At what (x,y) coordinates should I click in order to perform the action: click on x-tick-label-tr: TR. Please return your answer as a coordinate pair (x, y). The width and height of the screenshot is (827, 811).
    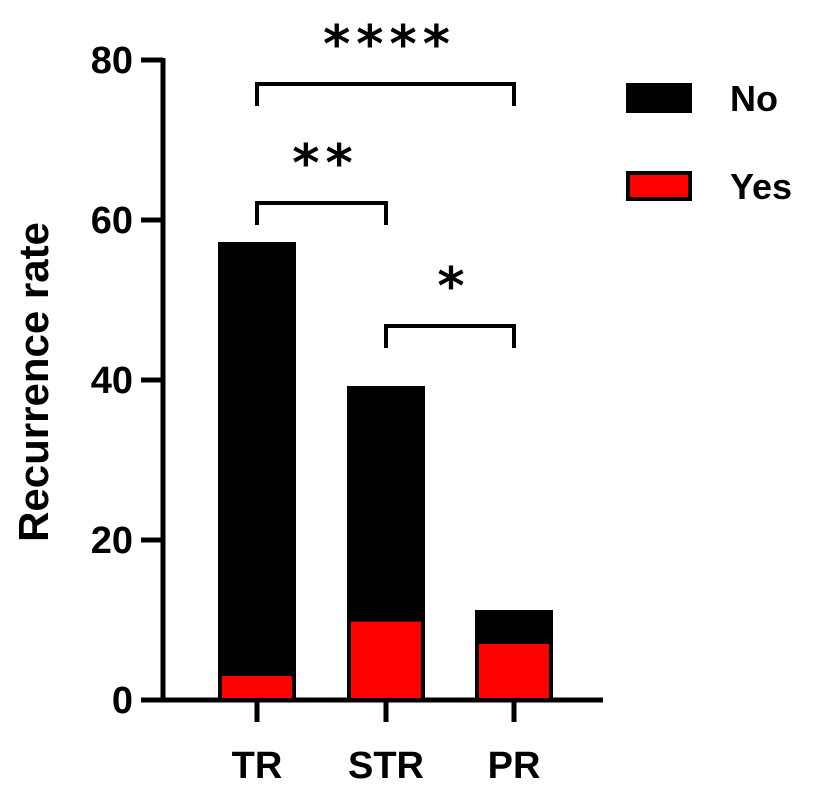
    Looking at the image, I should click on (257, 766).